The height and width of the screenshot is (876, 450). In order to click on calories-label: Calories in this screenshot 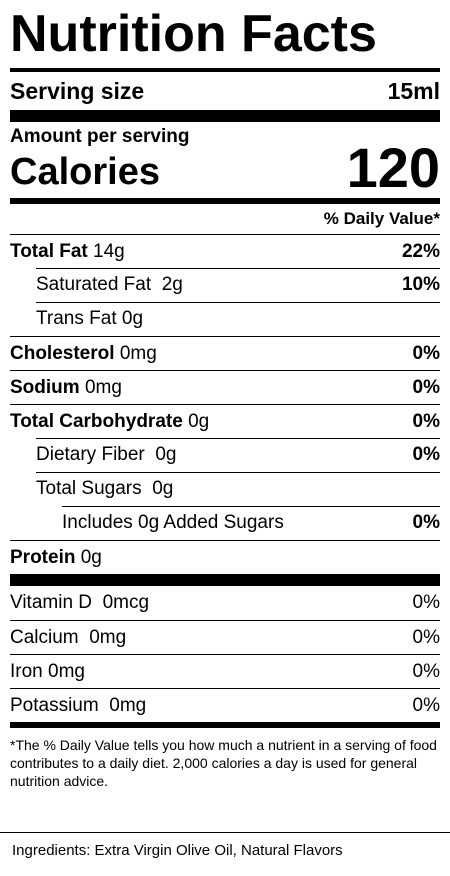, I will do `click(85, 172)`.